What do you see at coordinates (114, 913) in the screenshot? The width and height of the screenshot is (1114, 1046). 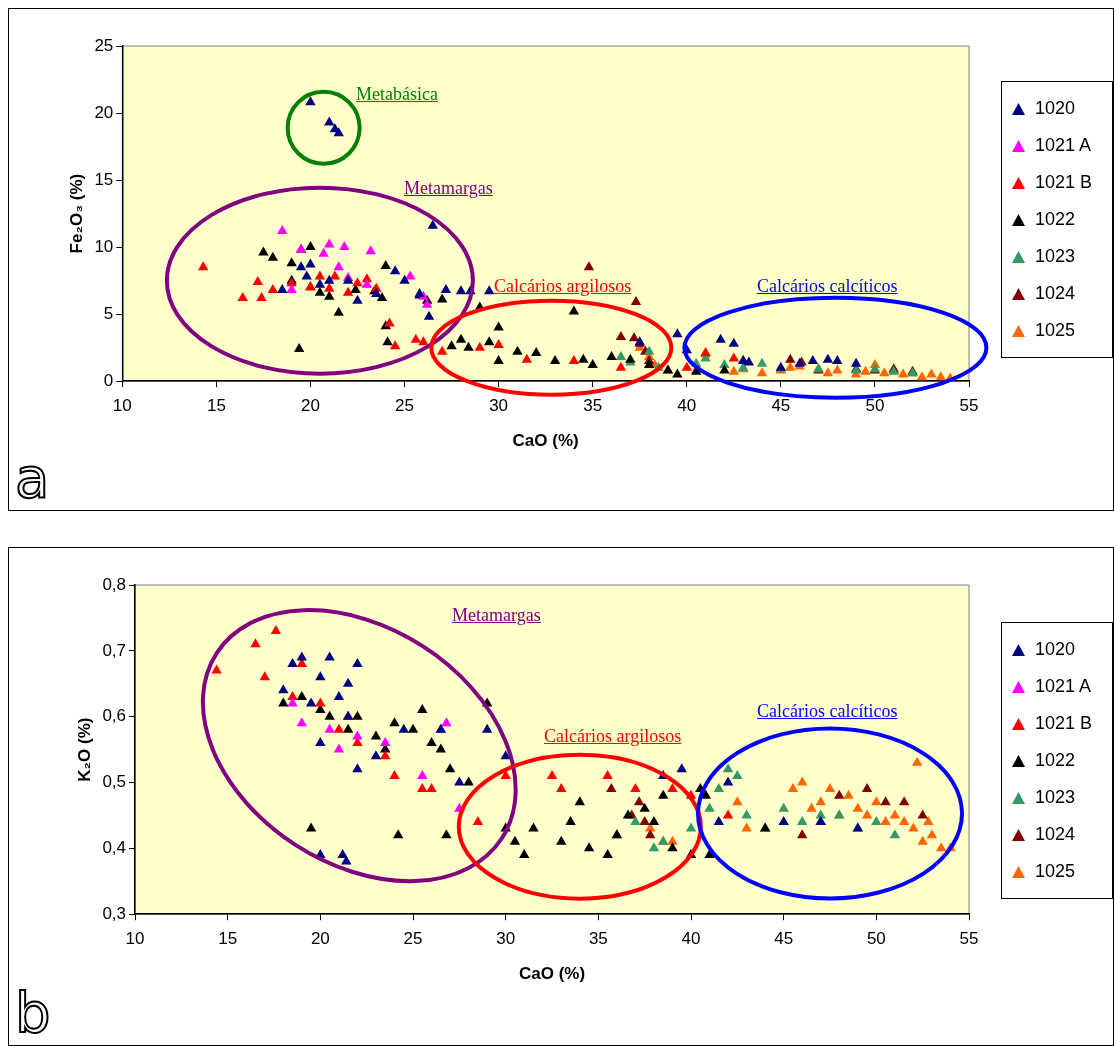 I see `y-tick-label: 0,3` at bounding box center [114, 913].